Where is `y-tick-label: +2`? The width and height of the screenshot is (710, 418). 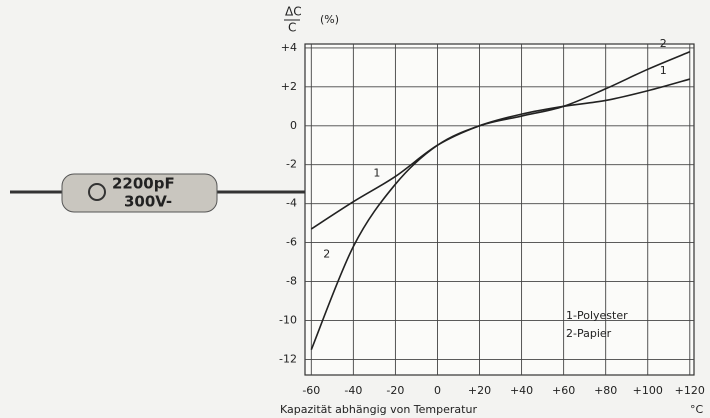
y-tick-label: +2 is located at coordinates (289, 86).